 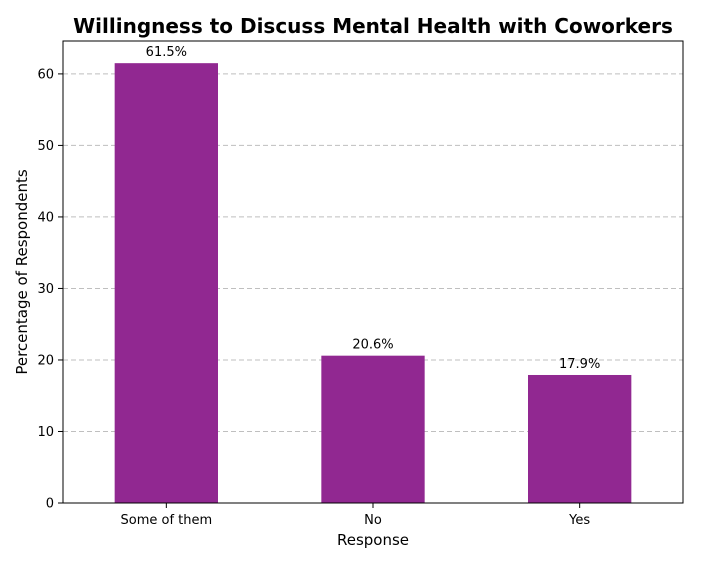 I want to click on bar-some-of-them, so click(x=166, y=283).